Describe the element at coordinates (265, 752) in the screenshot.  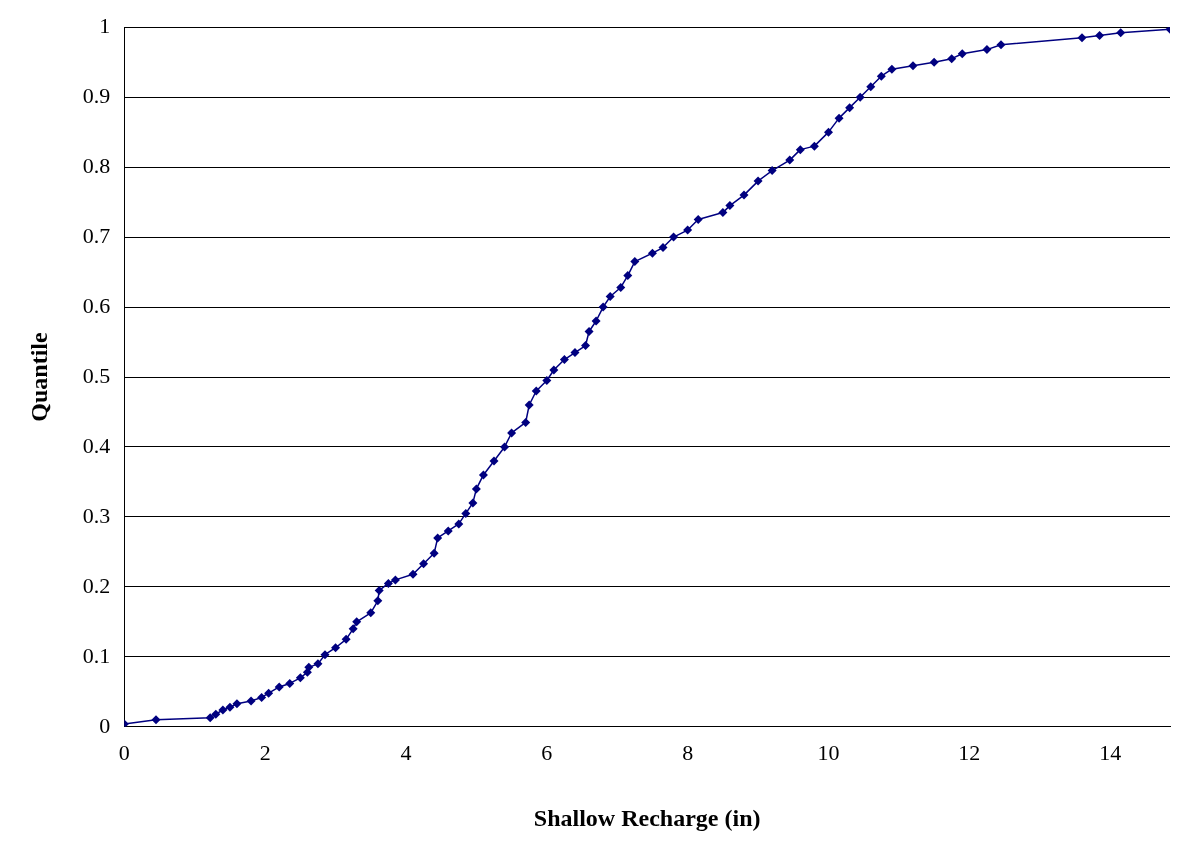
I see `x-tick-label: 2` at that location.